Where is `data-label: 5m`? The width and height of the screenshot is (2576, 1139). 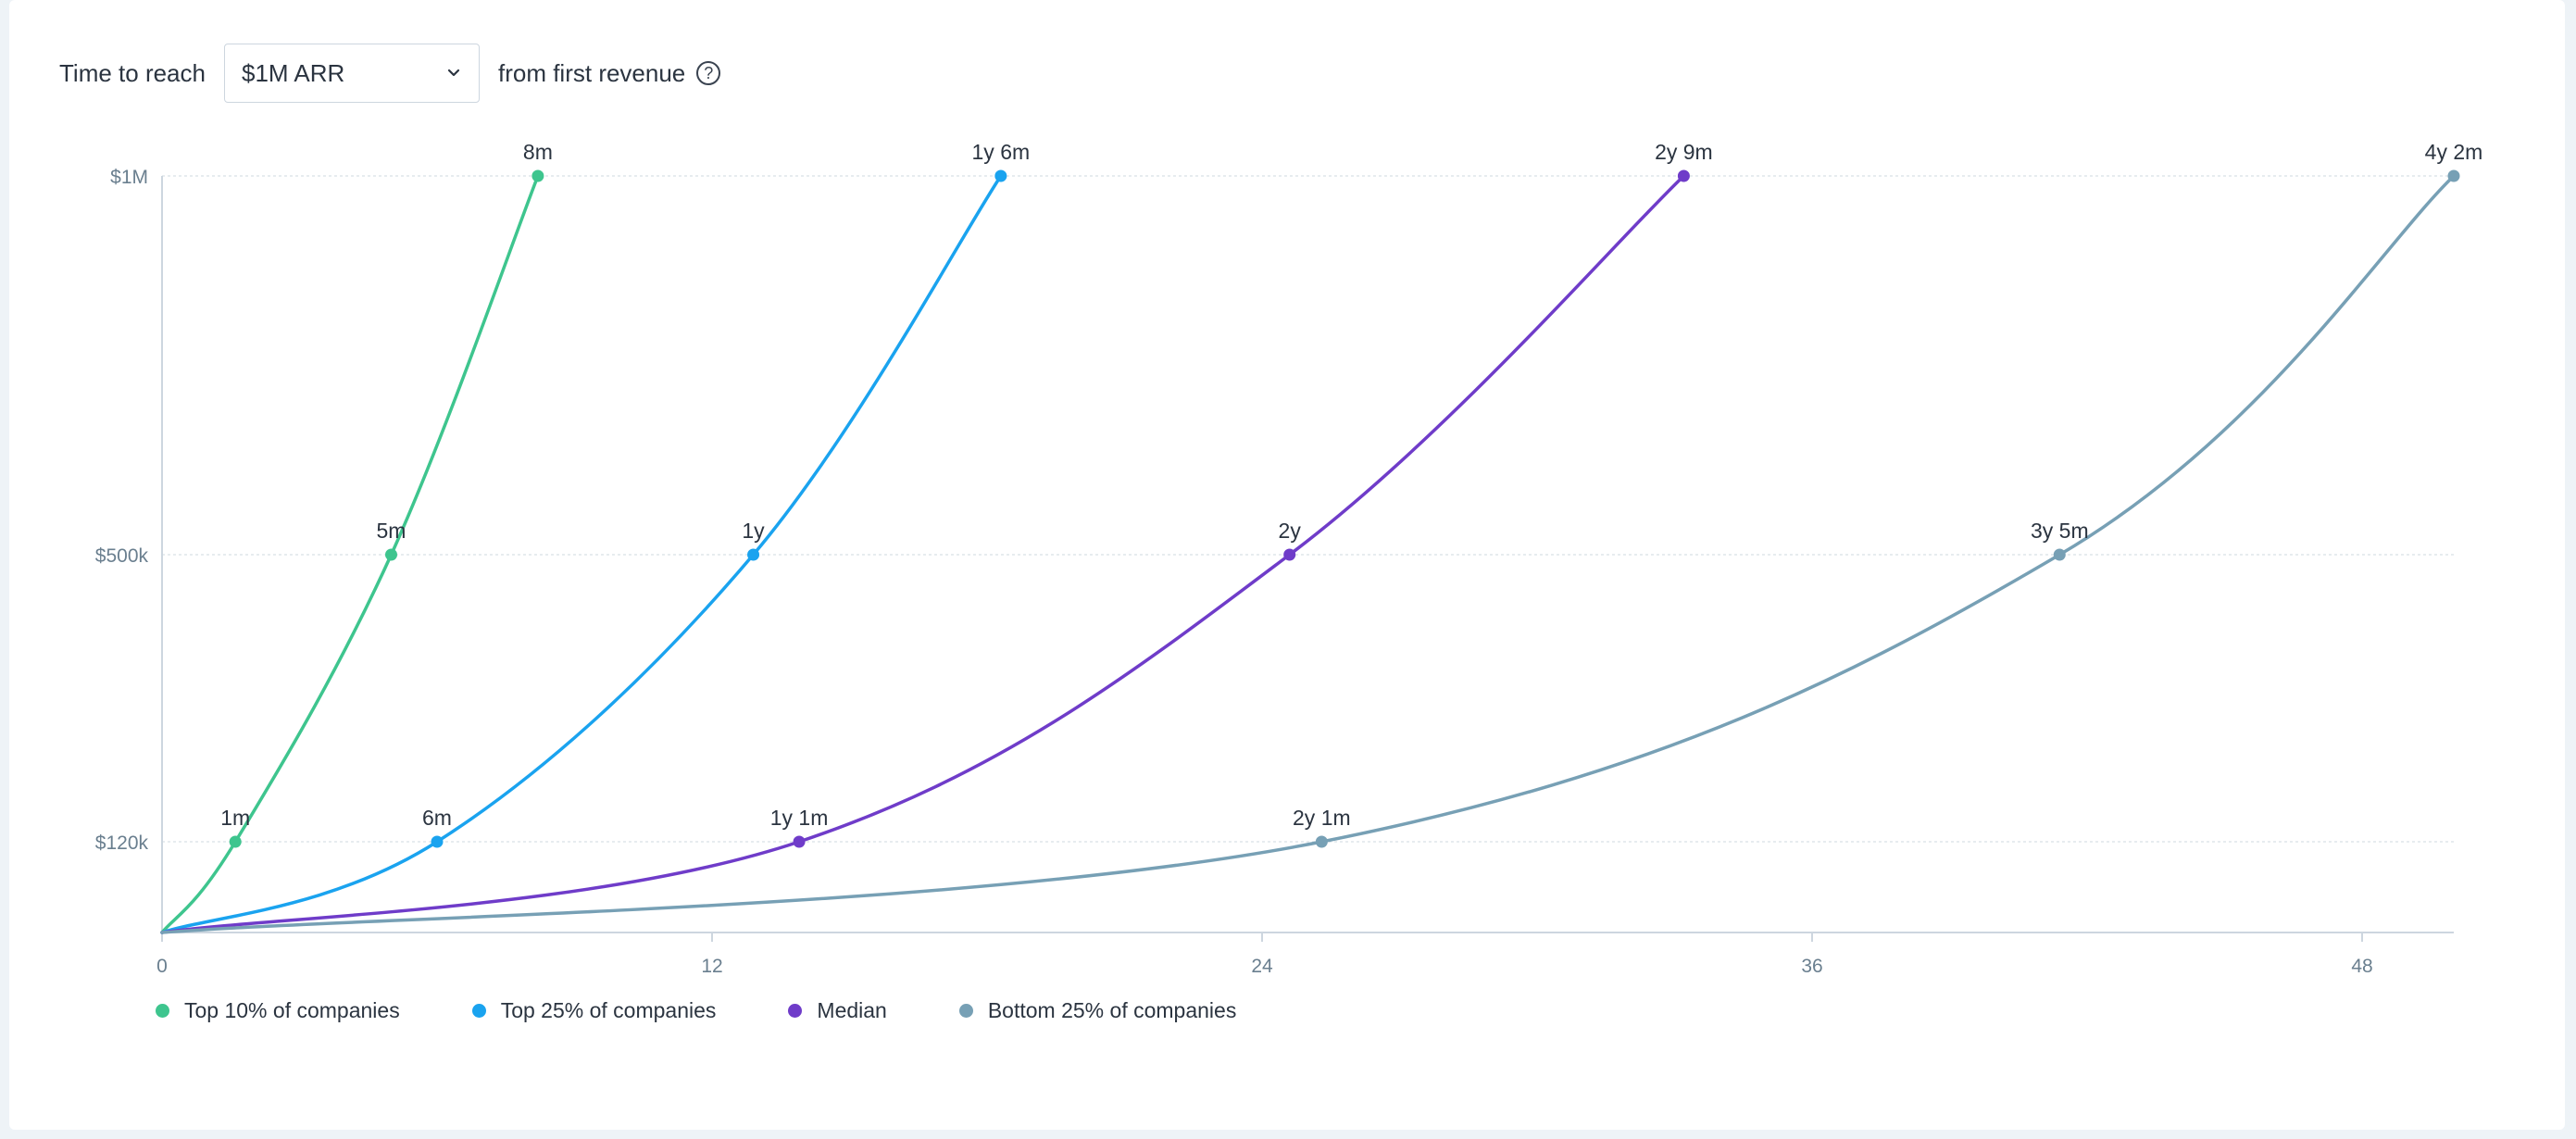
data-label: 5m is located at coordinates (392, 531).